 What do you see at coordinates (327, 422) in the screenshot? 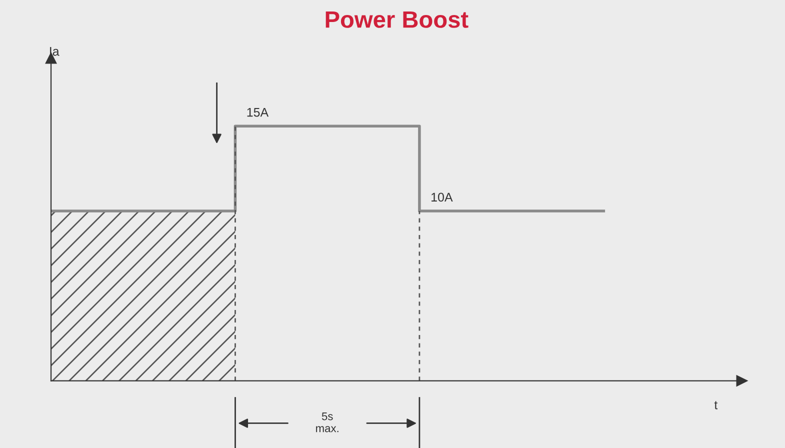
I see `text: 5s max.` at bounding box center [327, 422].